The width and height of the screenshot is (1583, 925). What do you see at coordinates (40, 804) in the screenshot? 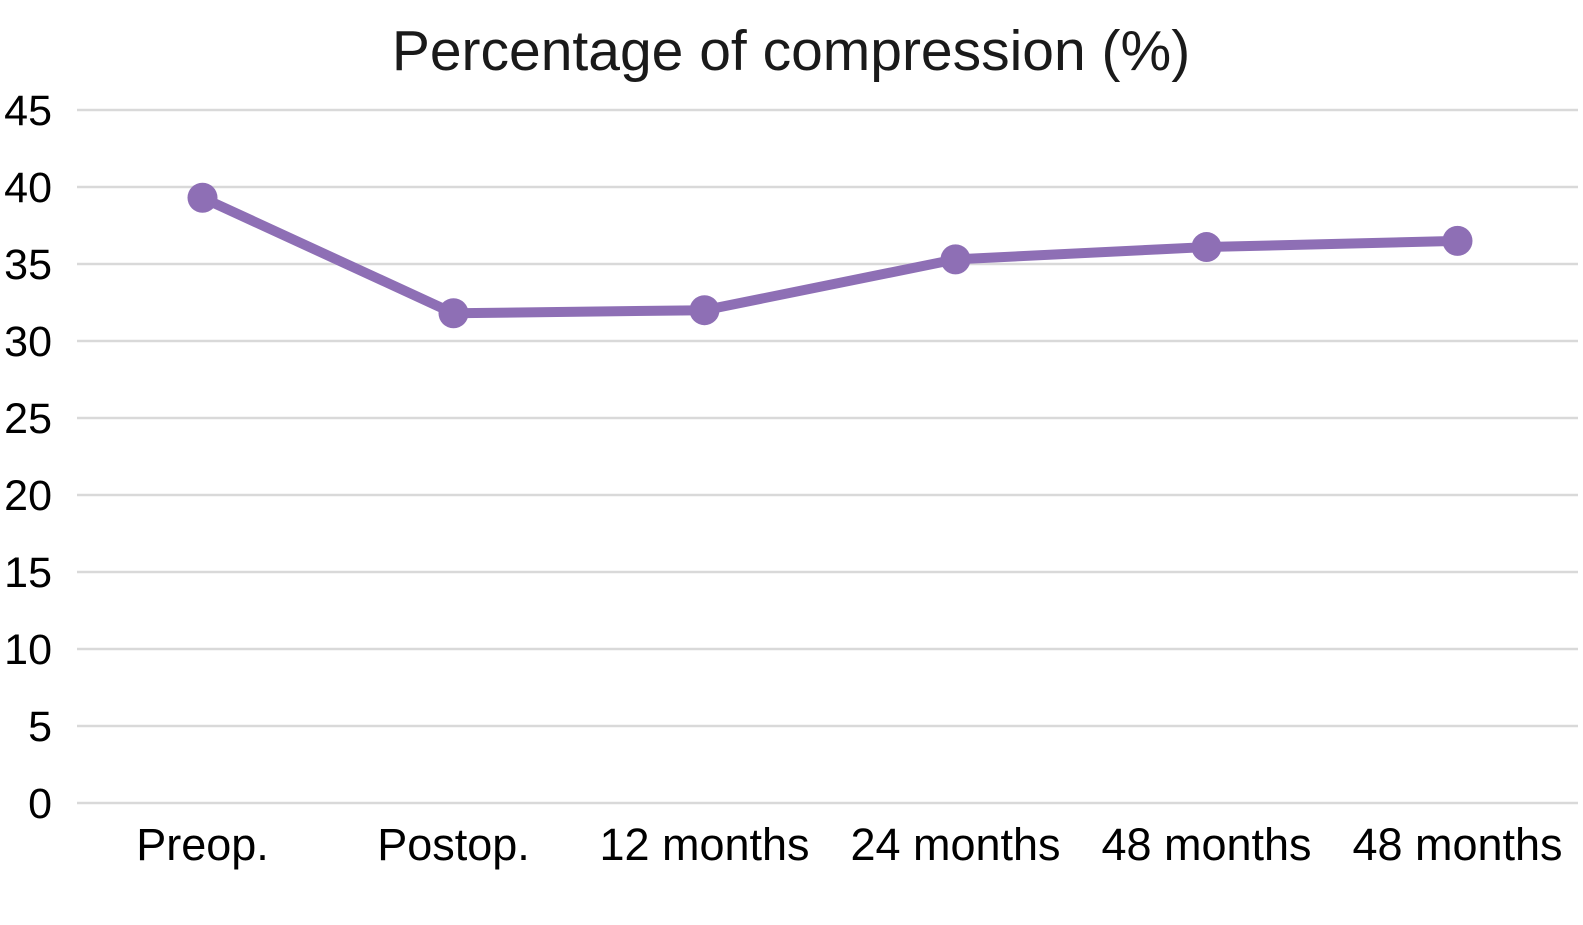
I see `y-tick-label: 0` at bounding box center [40, 804].